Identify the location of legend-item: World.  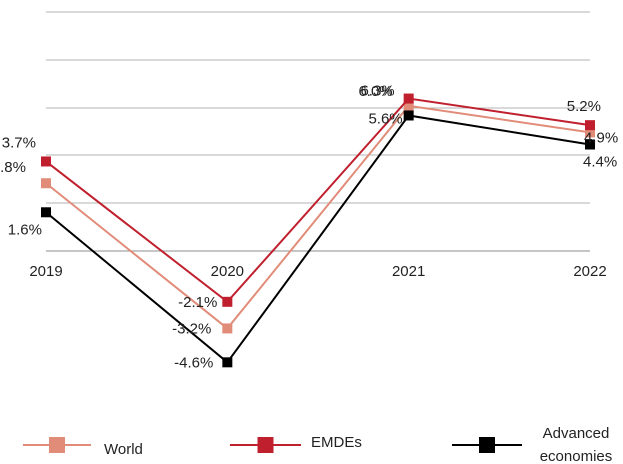
(83, 447).